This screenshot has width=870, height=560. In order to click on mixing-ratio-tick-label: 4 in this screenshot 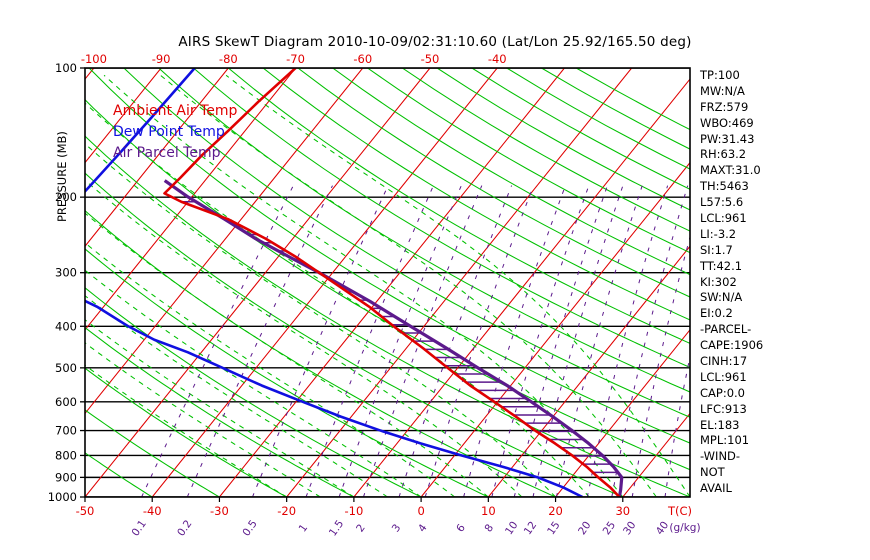, I will do `click(423, 528)`.